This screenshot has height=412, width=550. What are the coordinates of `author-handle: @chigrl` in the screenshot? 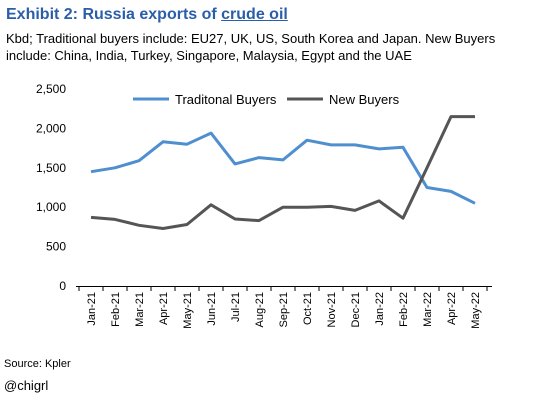 It's located at (26, 385).